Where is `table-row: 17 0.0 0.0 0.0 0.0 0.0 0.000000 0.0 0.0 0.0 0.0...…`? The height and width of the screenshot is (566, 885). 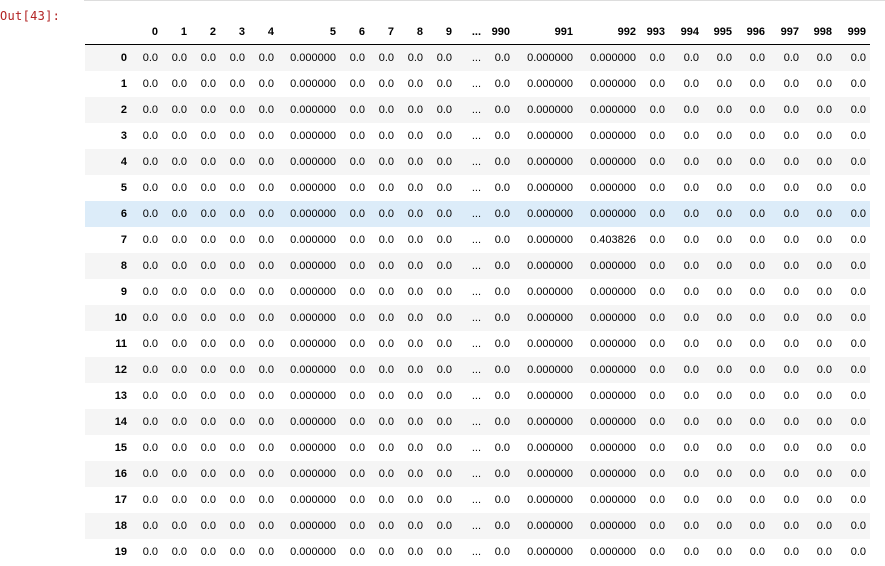
table-row: 17 0.0 0.0 0.0 0.0 0.0 0.000000 0.0 0.0 0.0 0.0...… is located at coordinates (477, 500).